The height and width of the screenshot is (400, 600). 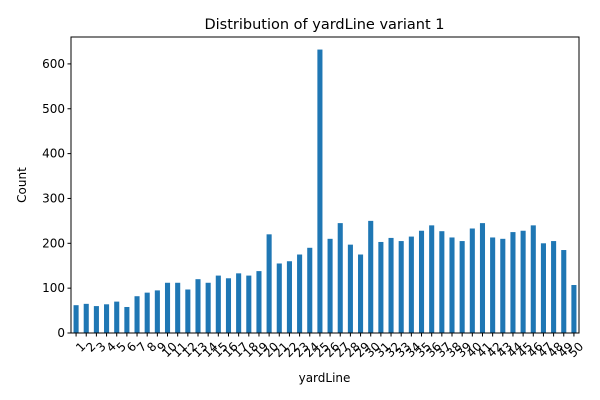 I want to click on y-axis: 0 100 200 300 400 500 600, so click(x=56, y=198).